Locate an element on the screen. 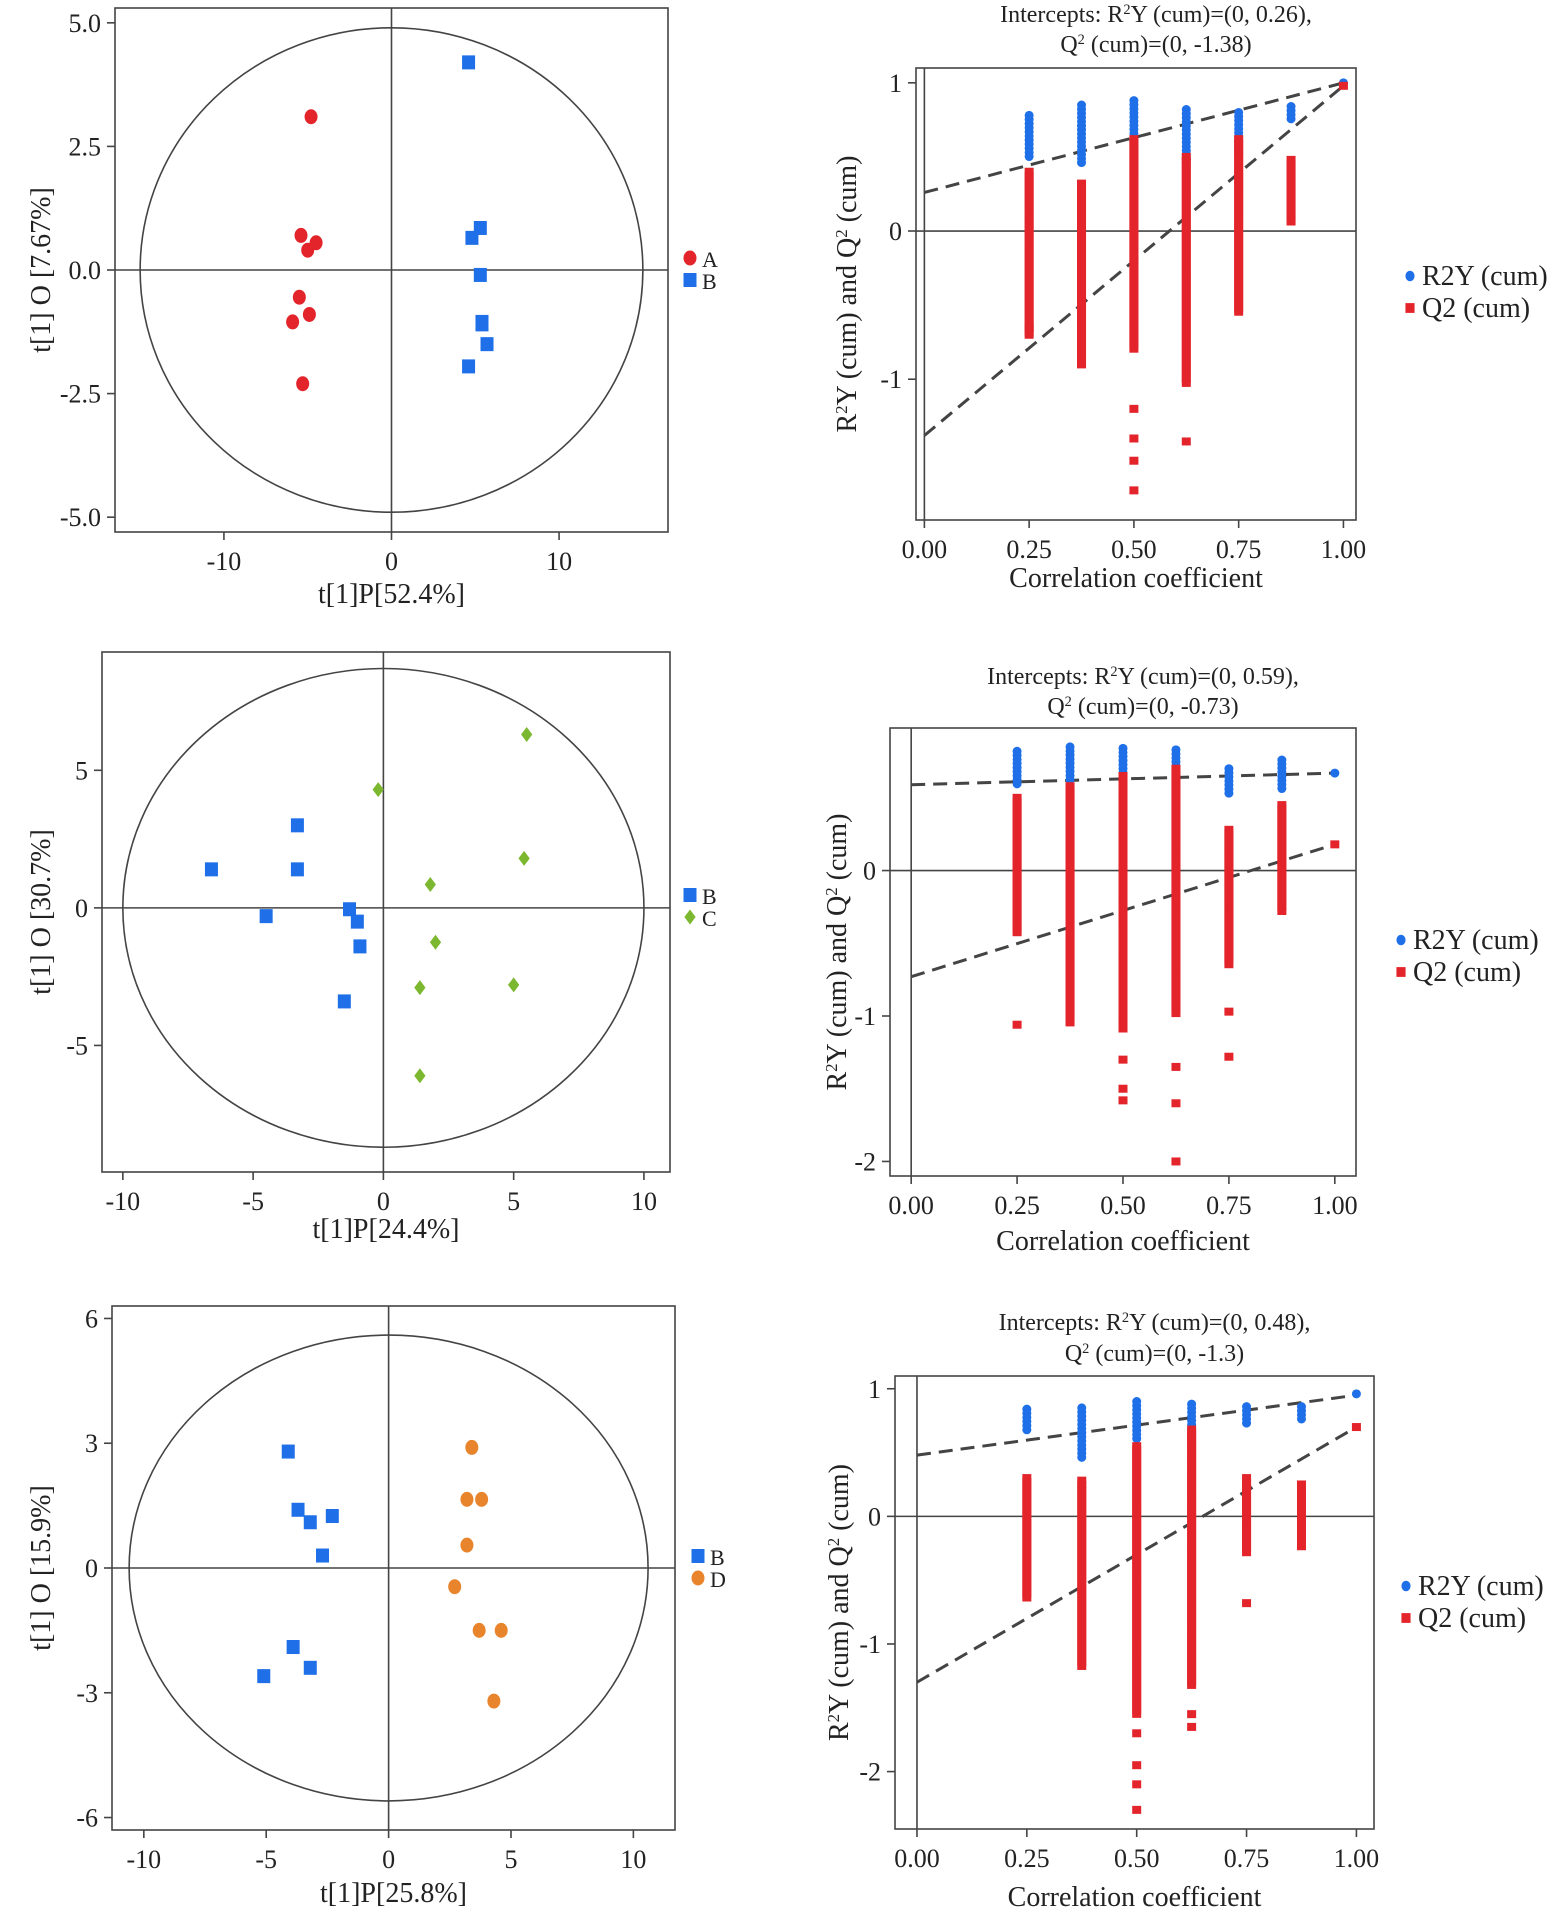 Image resolution: width=1566 pixels, height=1915 pixels. chart-title-line-2: Q2 (cum)=(0, -1.3) is located at coordinates (1154, 1354).